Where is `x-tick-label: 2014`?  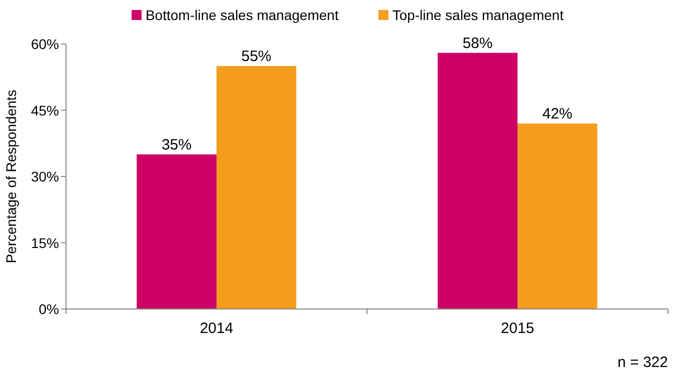
x-tick-label: 2014 is located at coordinates (217, 328).